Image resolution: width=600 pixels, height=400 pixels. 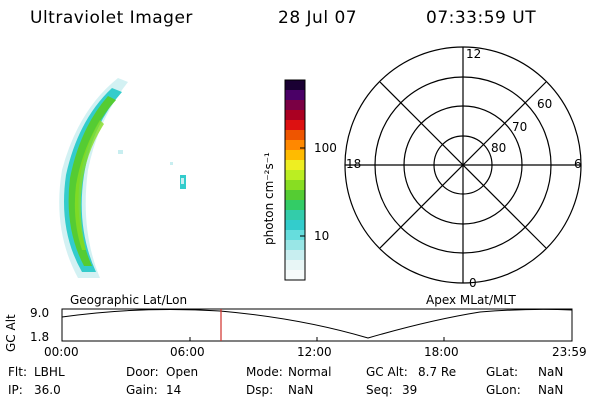 What do you see at coordinates (122, 178) in the screenshot?
I see `auroral-image` at bounding box center [122, 178].